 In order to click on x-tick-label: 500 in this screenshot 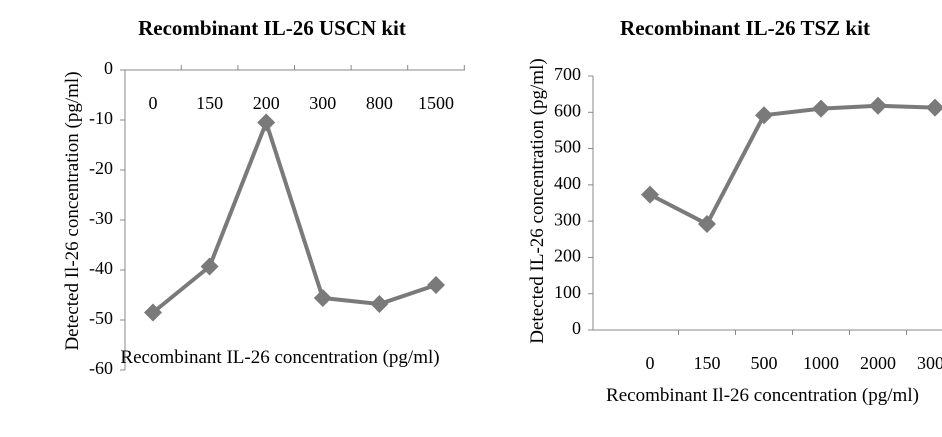, I will do `click(764, 363)`.